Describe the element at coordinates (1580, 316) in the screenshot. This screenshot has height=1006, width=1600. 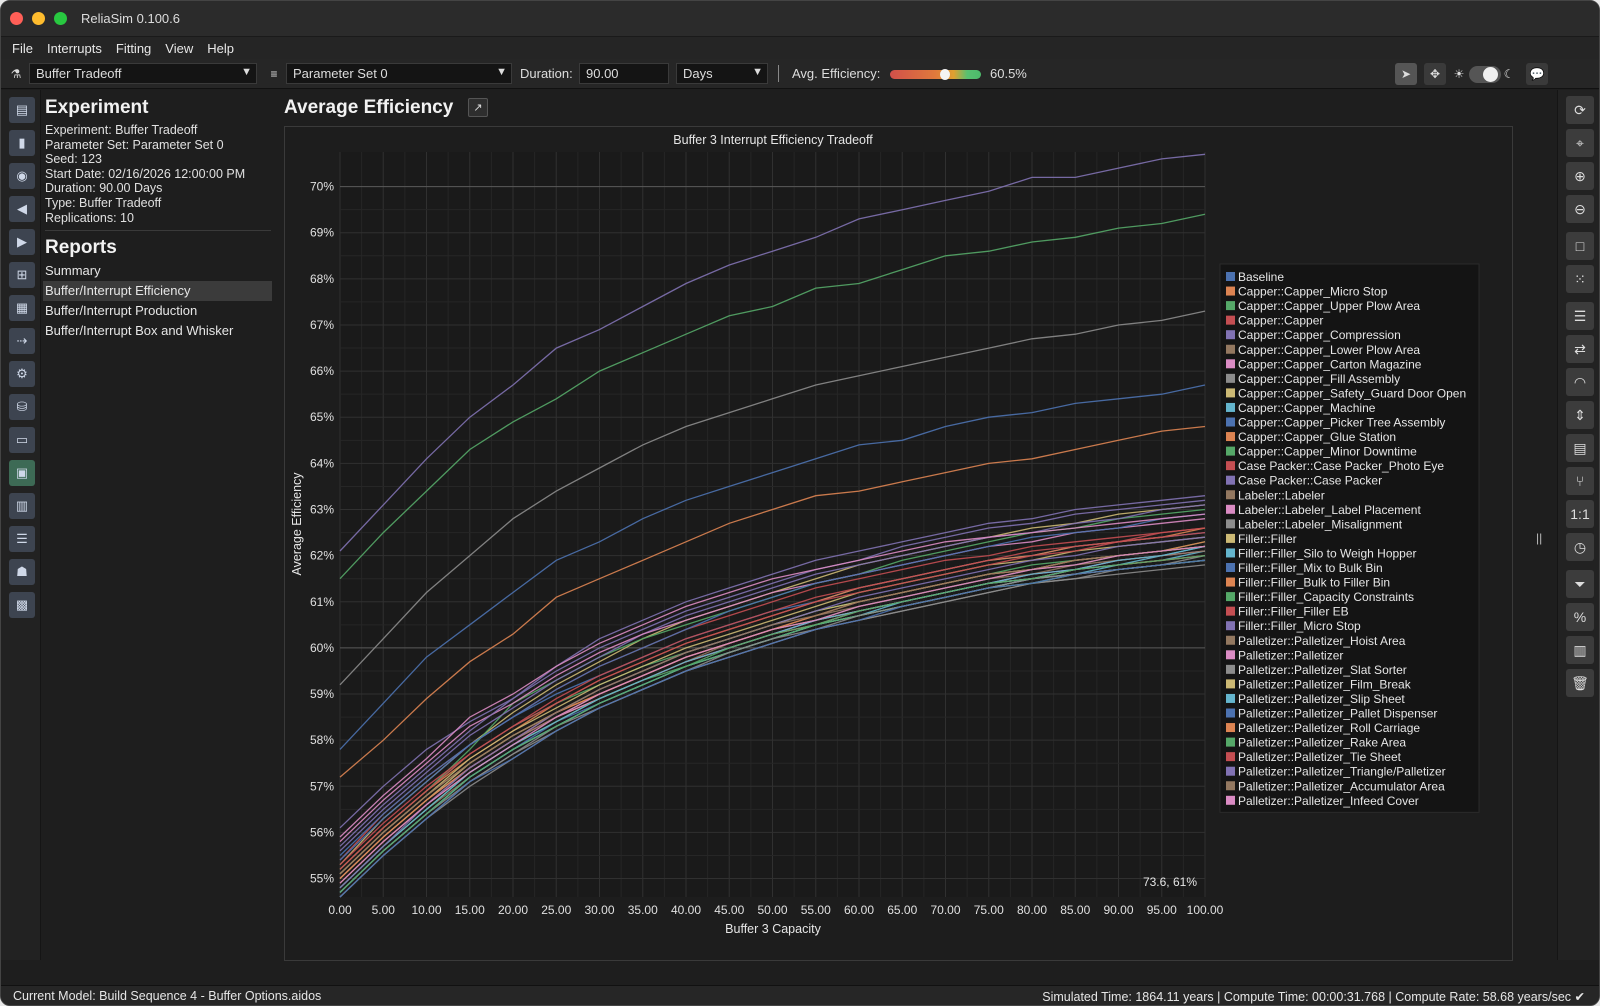
I see `list-icon: ☰` at that location.